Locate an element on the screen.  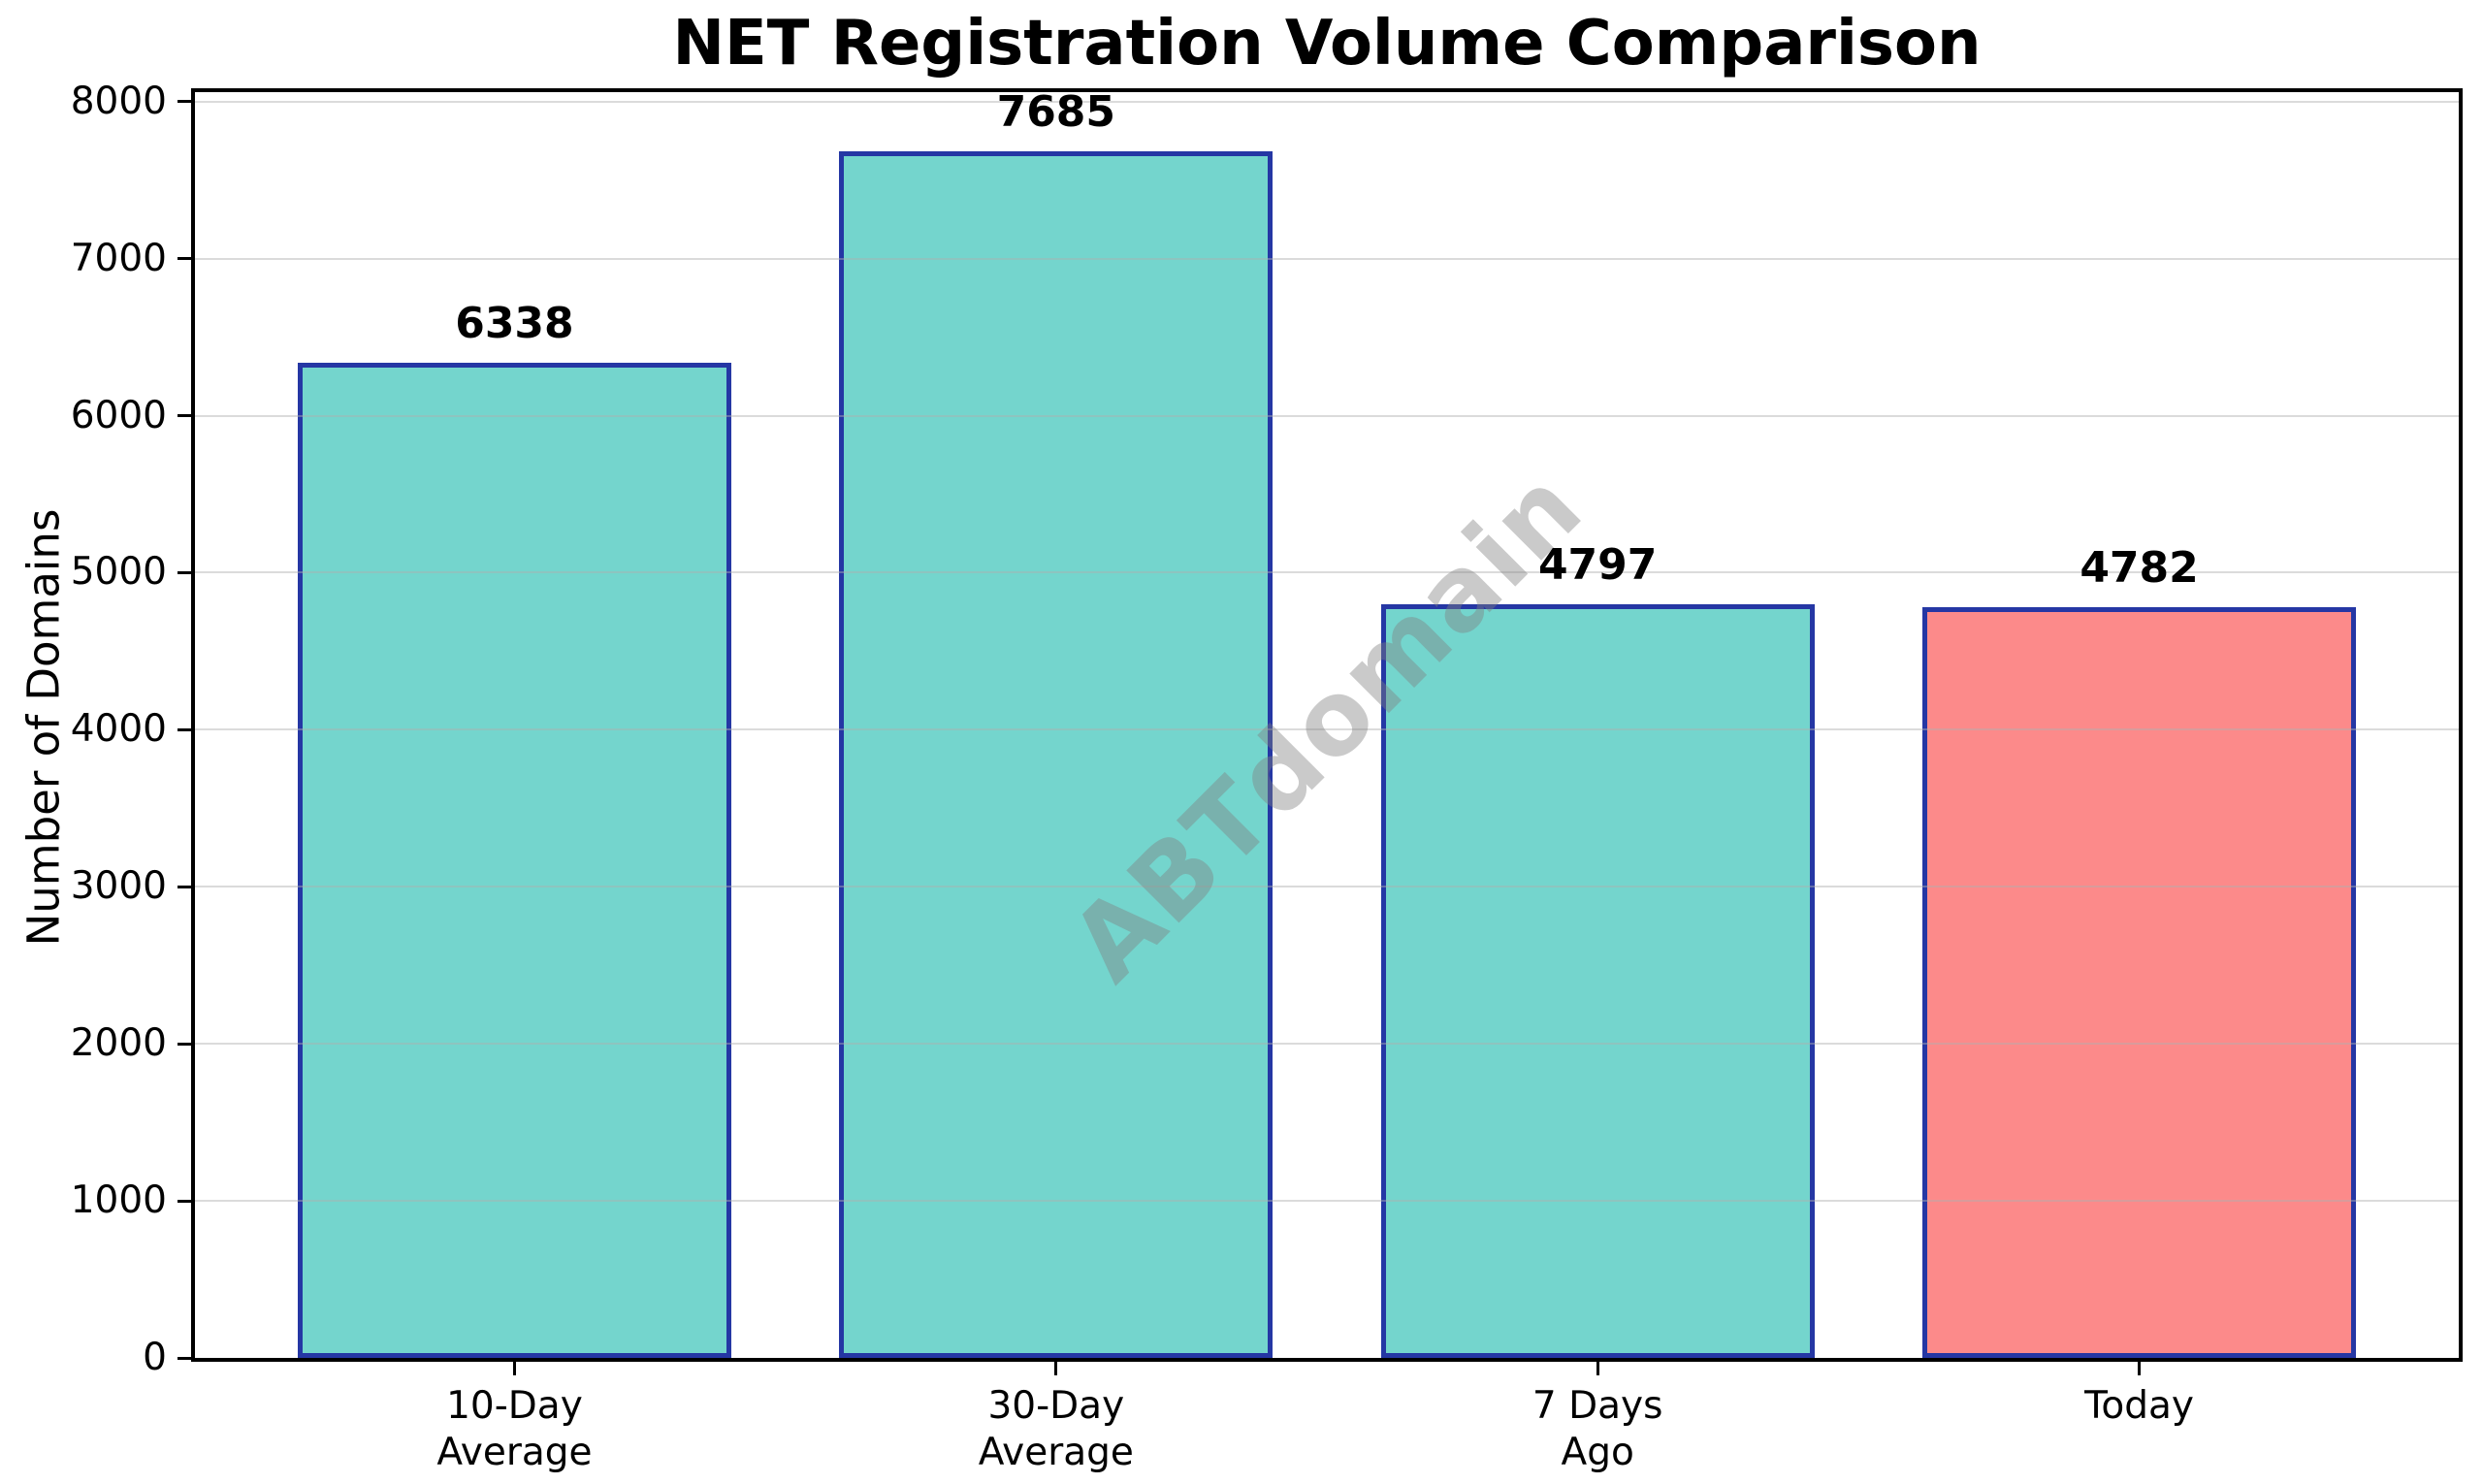
y-tick-label: 1000 is located at coordinates (119, 1200).